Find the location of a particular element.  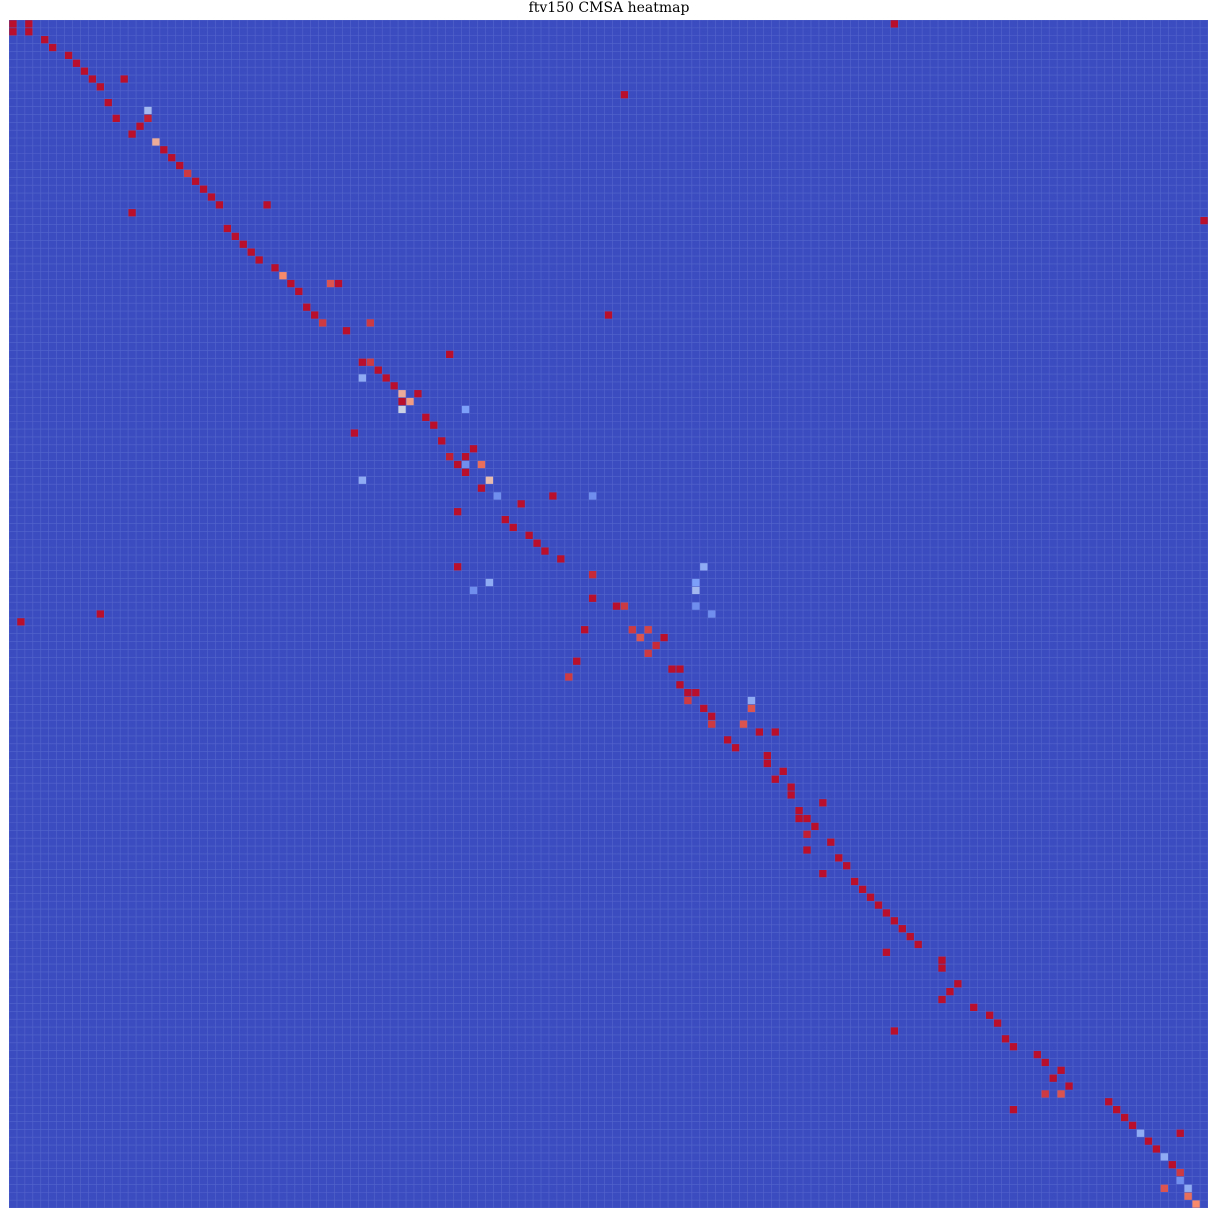

chart-title: ftv150 CMSA heatmap is located at coordinates (609, 8).